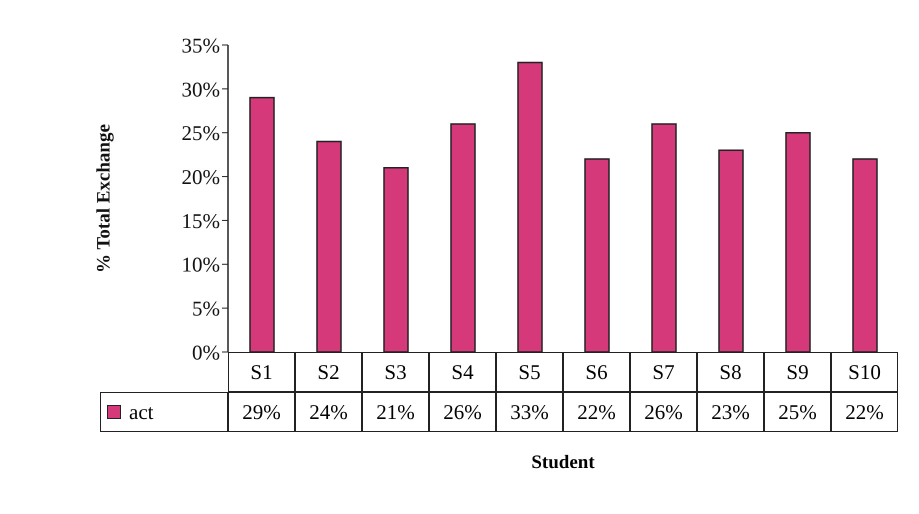  I want to click on y-tick-label: 20%, so click(201, 177).